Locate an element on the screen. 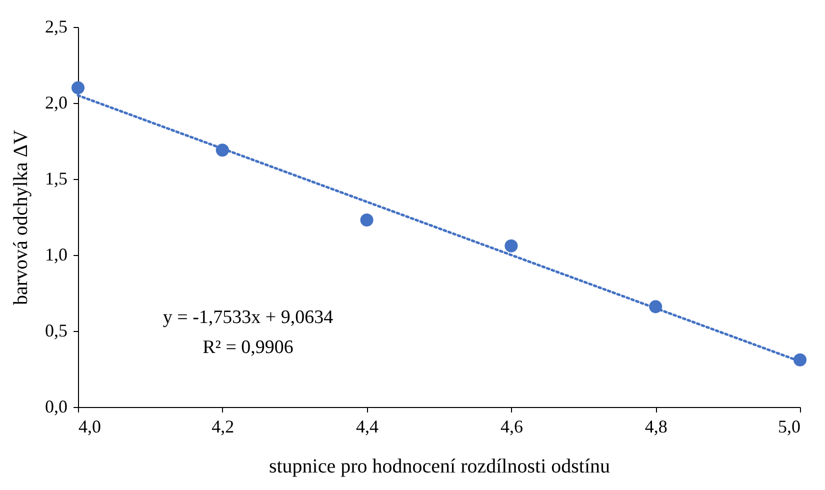 The image size is (825, 490). y-axis-title: barvová odchylka ΔV is located at coordinates (21, 217).